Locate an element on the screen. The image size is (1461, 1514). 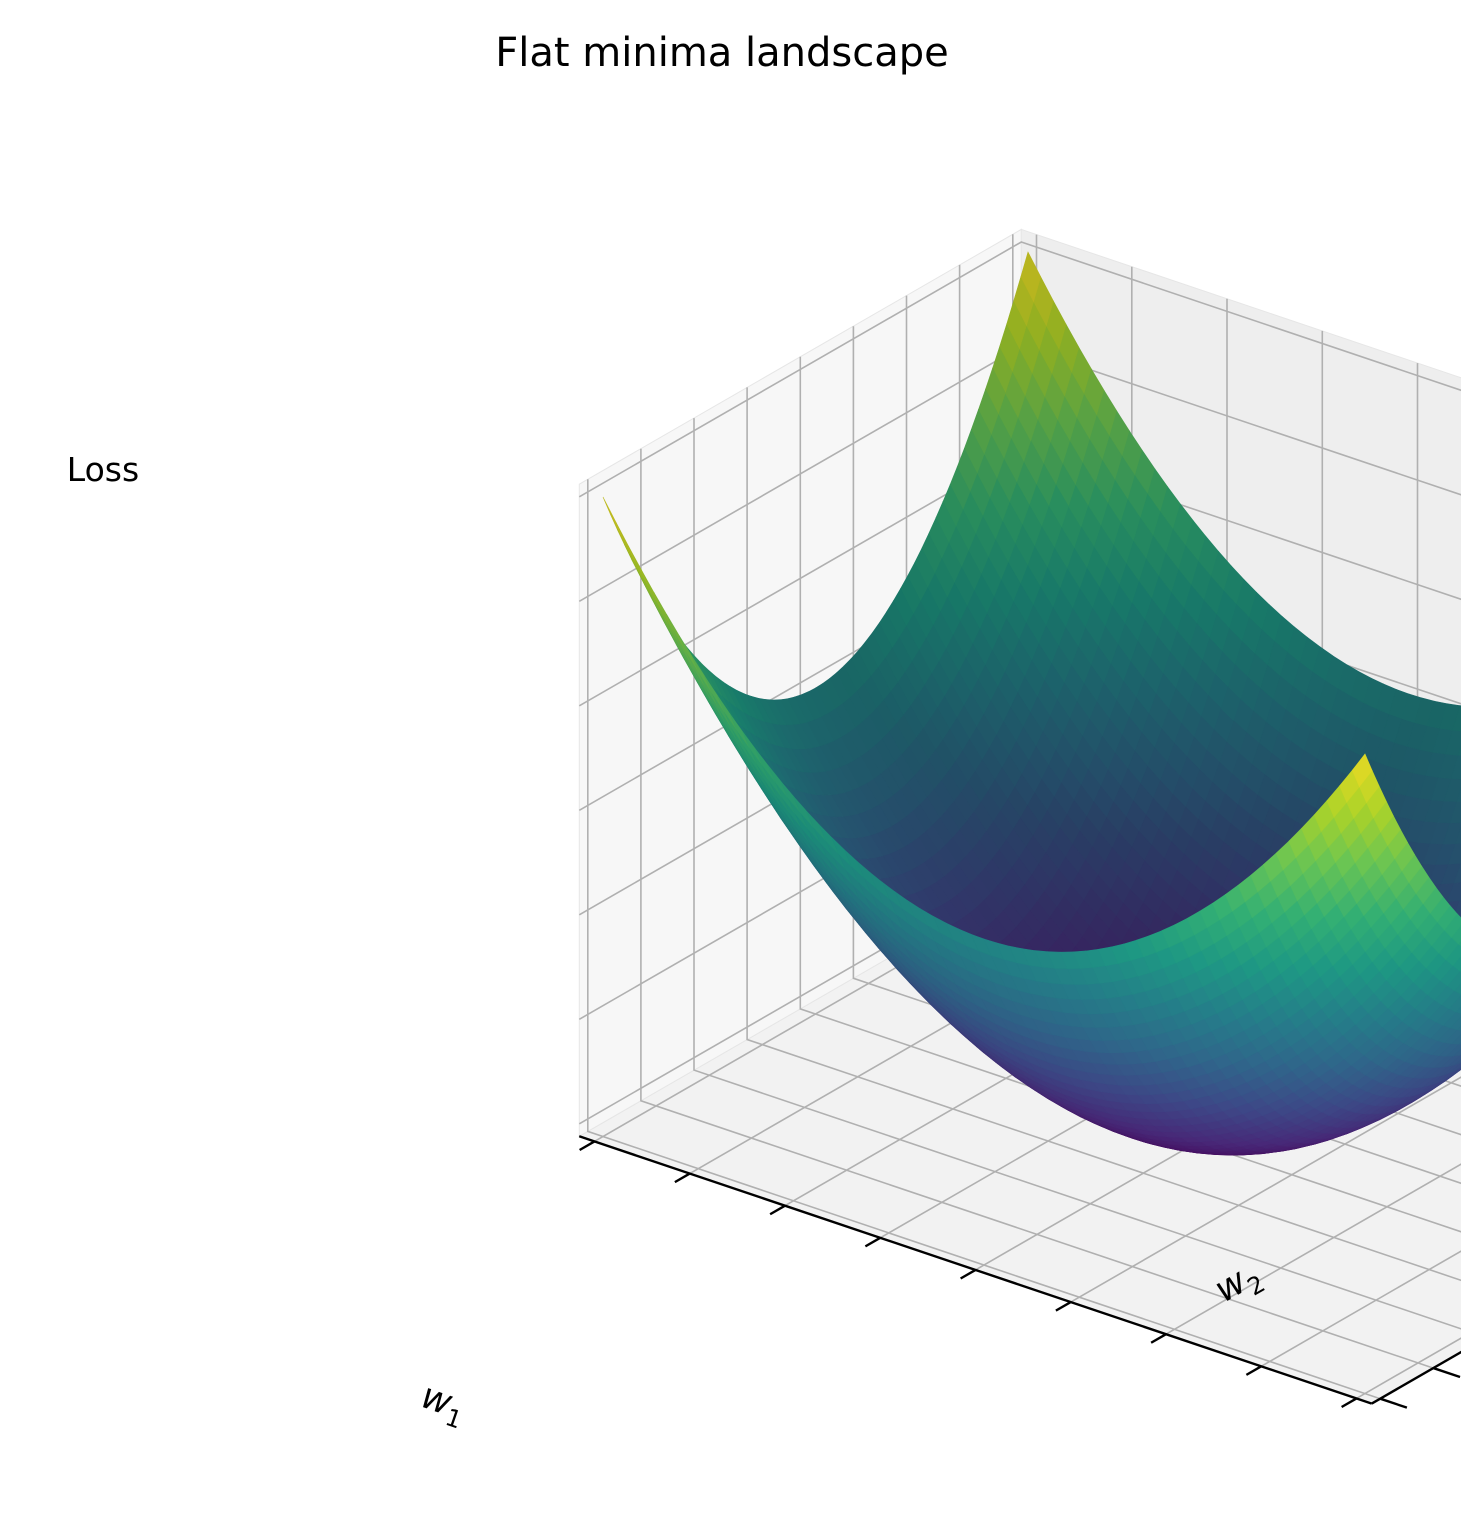
z-axis-label: Loss is located at coordinates (103, 469).